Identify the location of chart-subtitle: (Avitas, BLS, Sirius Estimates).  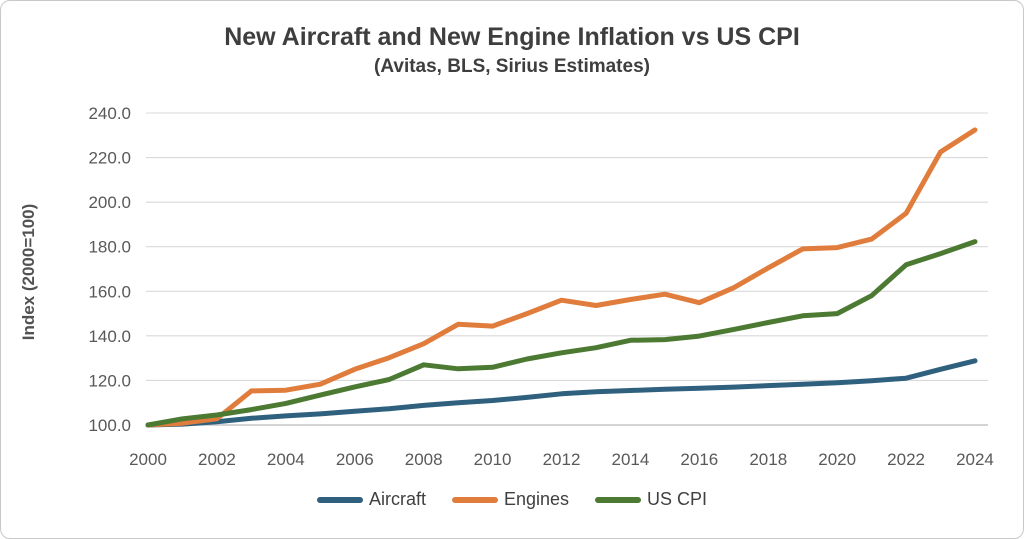
(512, 66).